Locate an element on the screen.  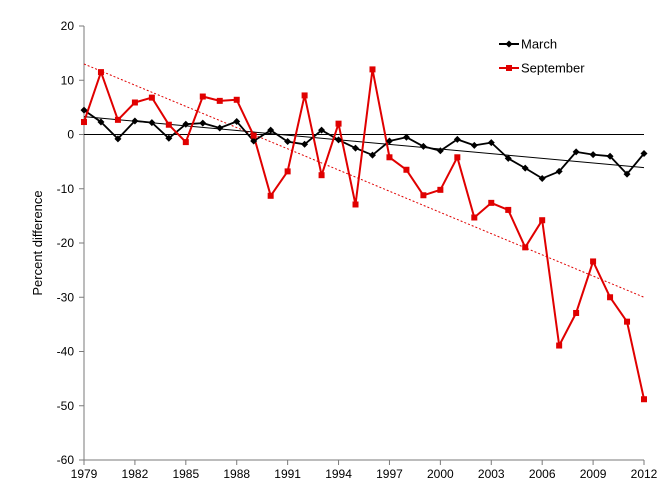
x-tick-label: 1991 is located at coordinates (287, 474).